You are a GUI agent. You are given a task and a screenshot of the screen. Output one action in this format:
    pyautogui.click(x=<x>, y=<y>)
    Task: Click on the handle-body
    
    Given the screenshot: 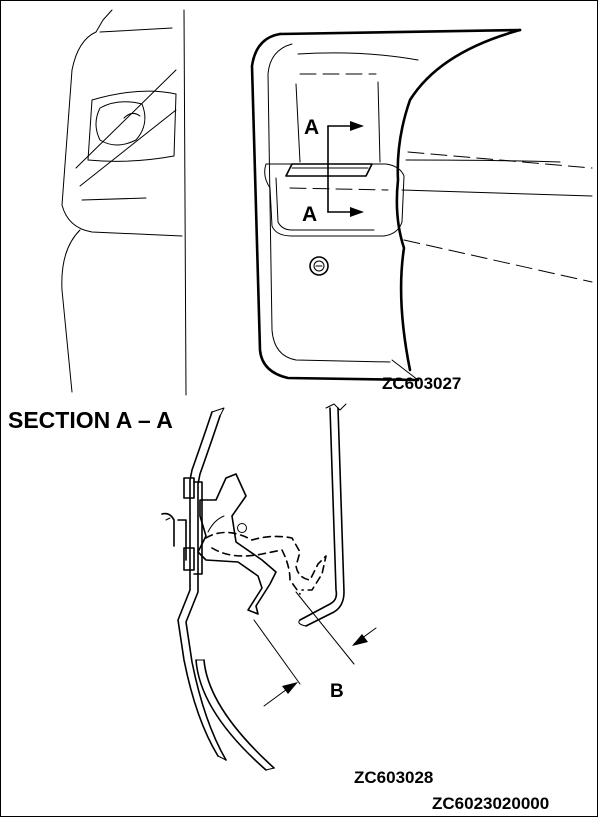 What is the action you would take?
    pyautogui.click(x=237, y=544)
    